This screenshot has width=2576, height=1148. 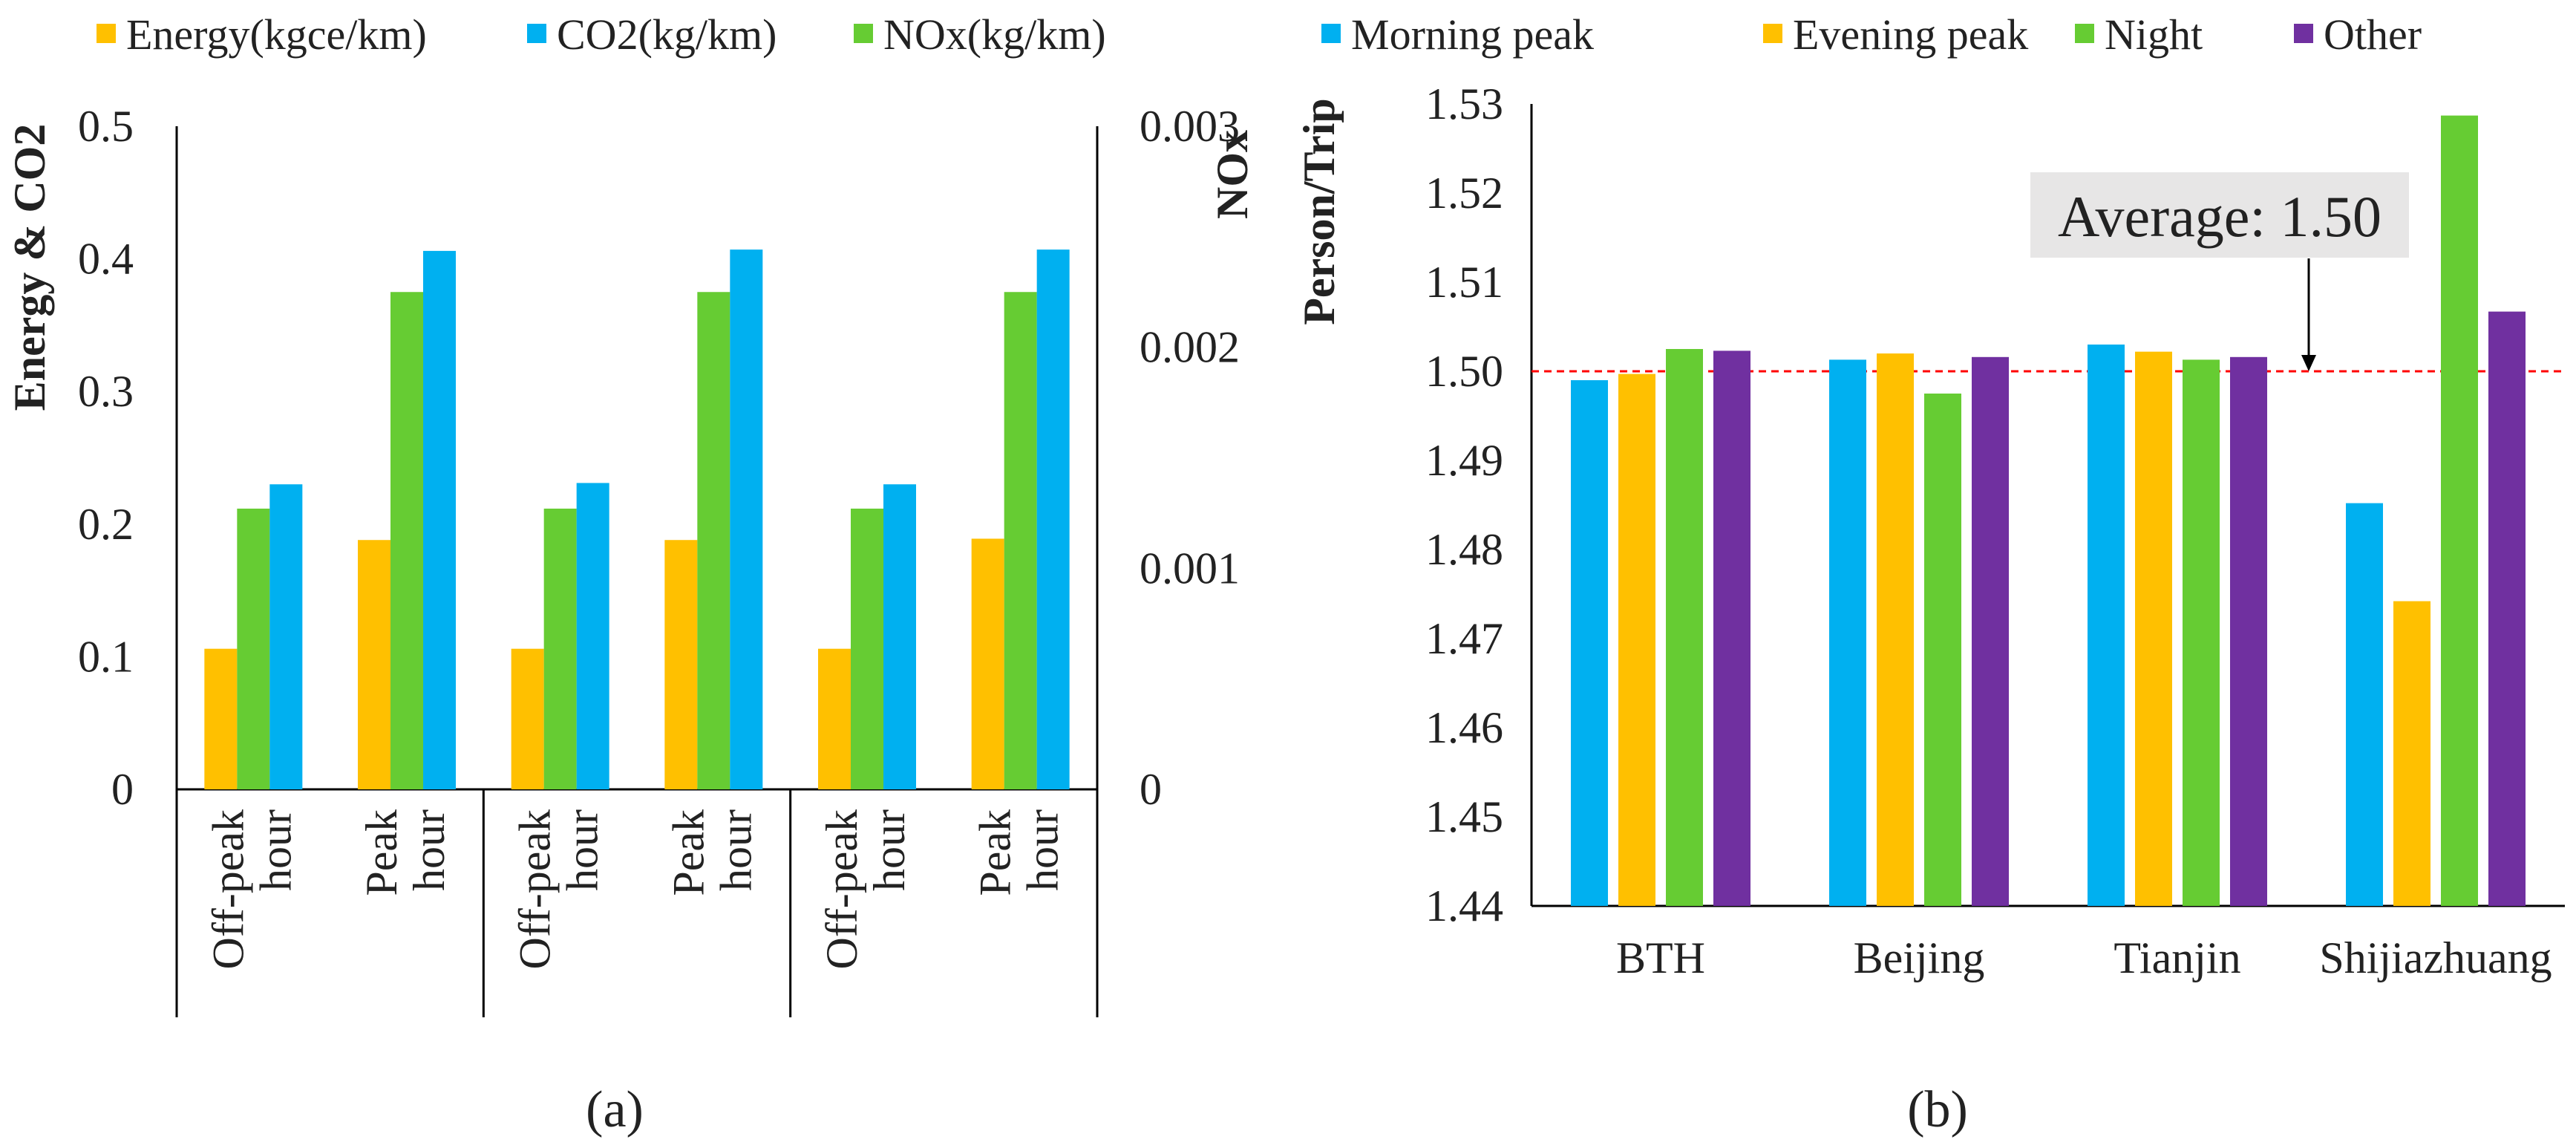 I want to click on y-tick-label: 1.51, so click(x=1464, y=282).